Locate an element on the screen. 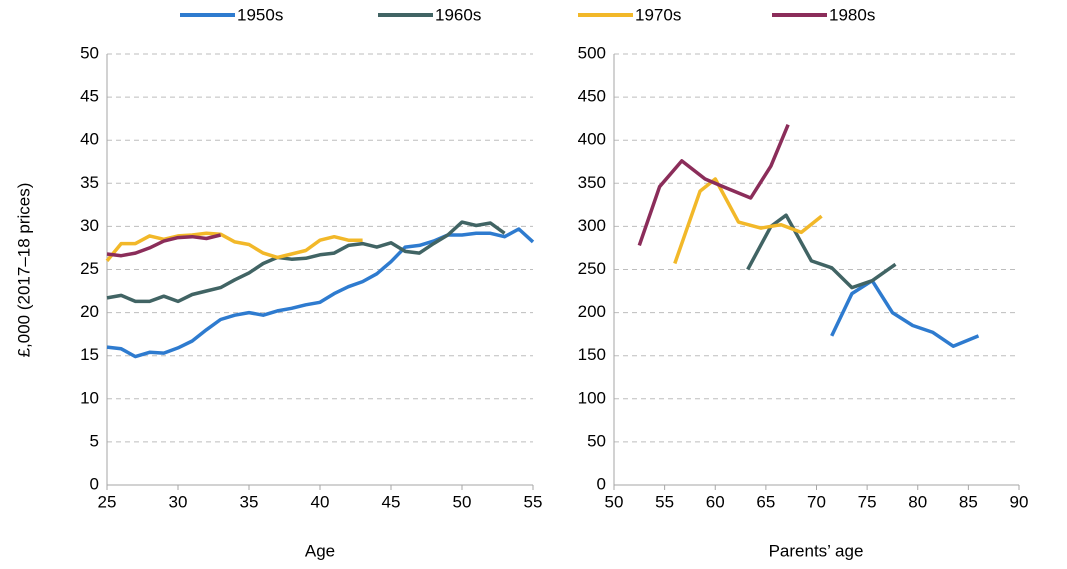 This screenshot has width=1067, height=569. x-axis-label: Parents’ age is located at coordinates (816, 550).